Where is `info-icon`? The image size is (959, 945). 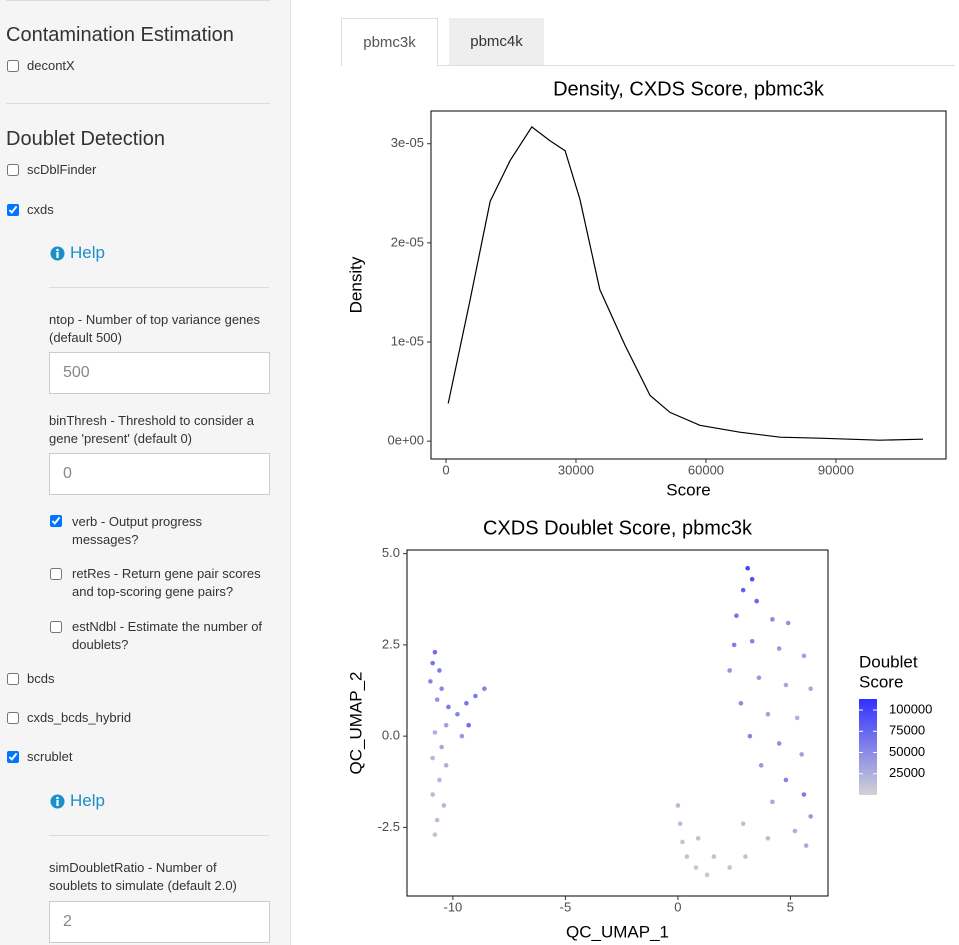
info-icon is located at coordinates (57, 253).